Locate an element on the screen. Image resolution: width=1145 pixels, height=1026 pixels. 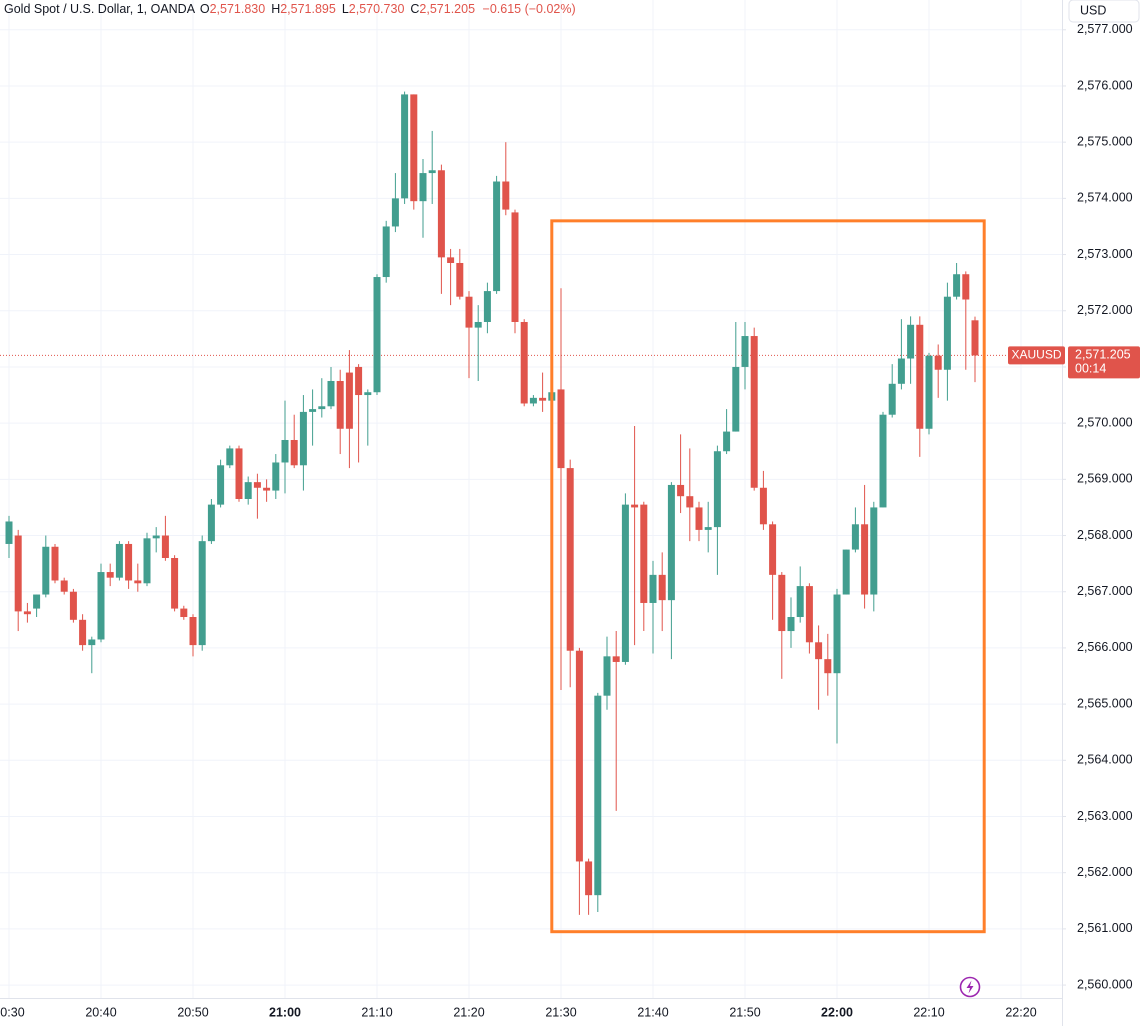
symbol-badge is located at coordinates (1036, 355).